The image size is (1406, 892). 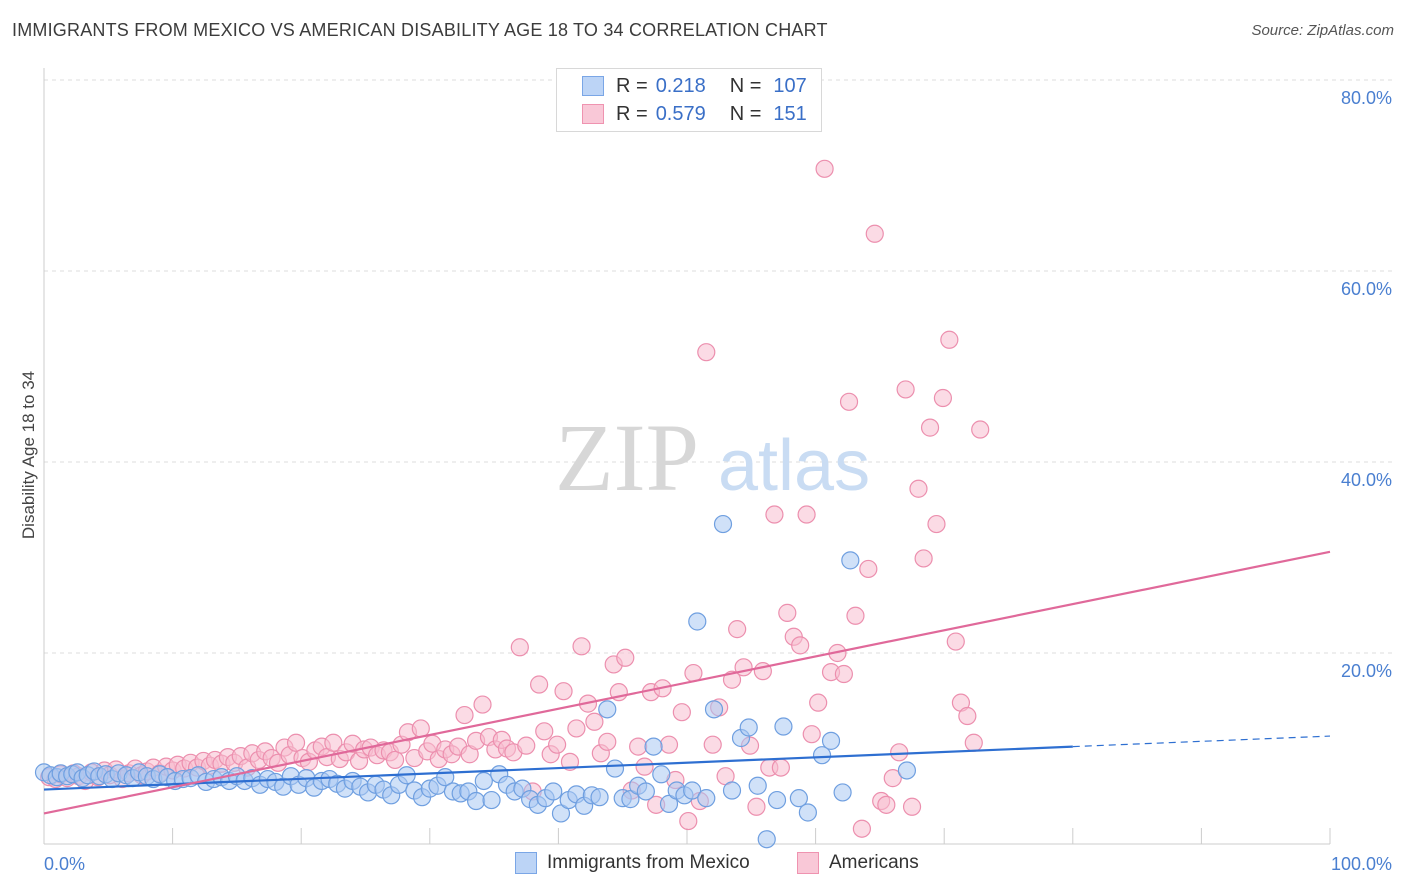 I want to click on legend-item-americans: Americans, so click(x=858, y=863).